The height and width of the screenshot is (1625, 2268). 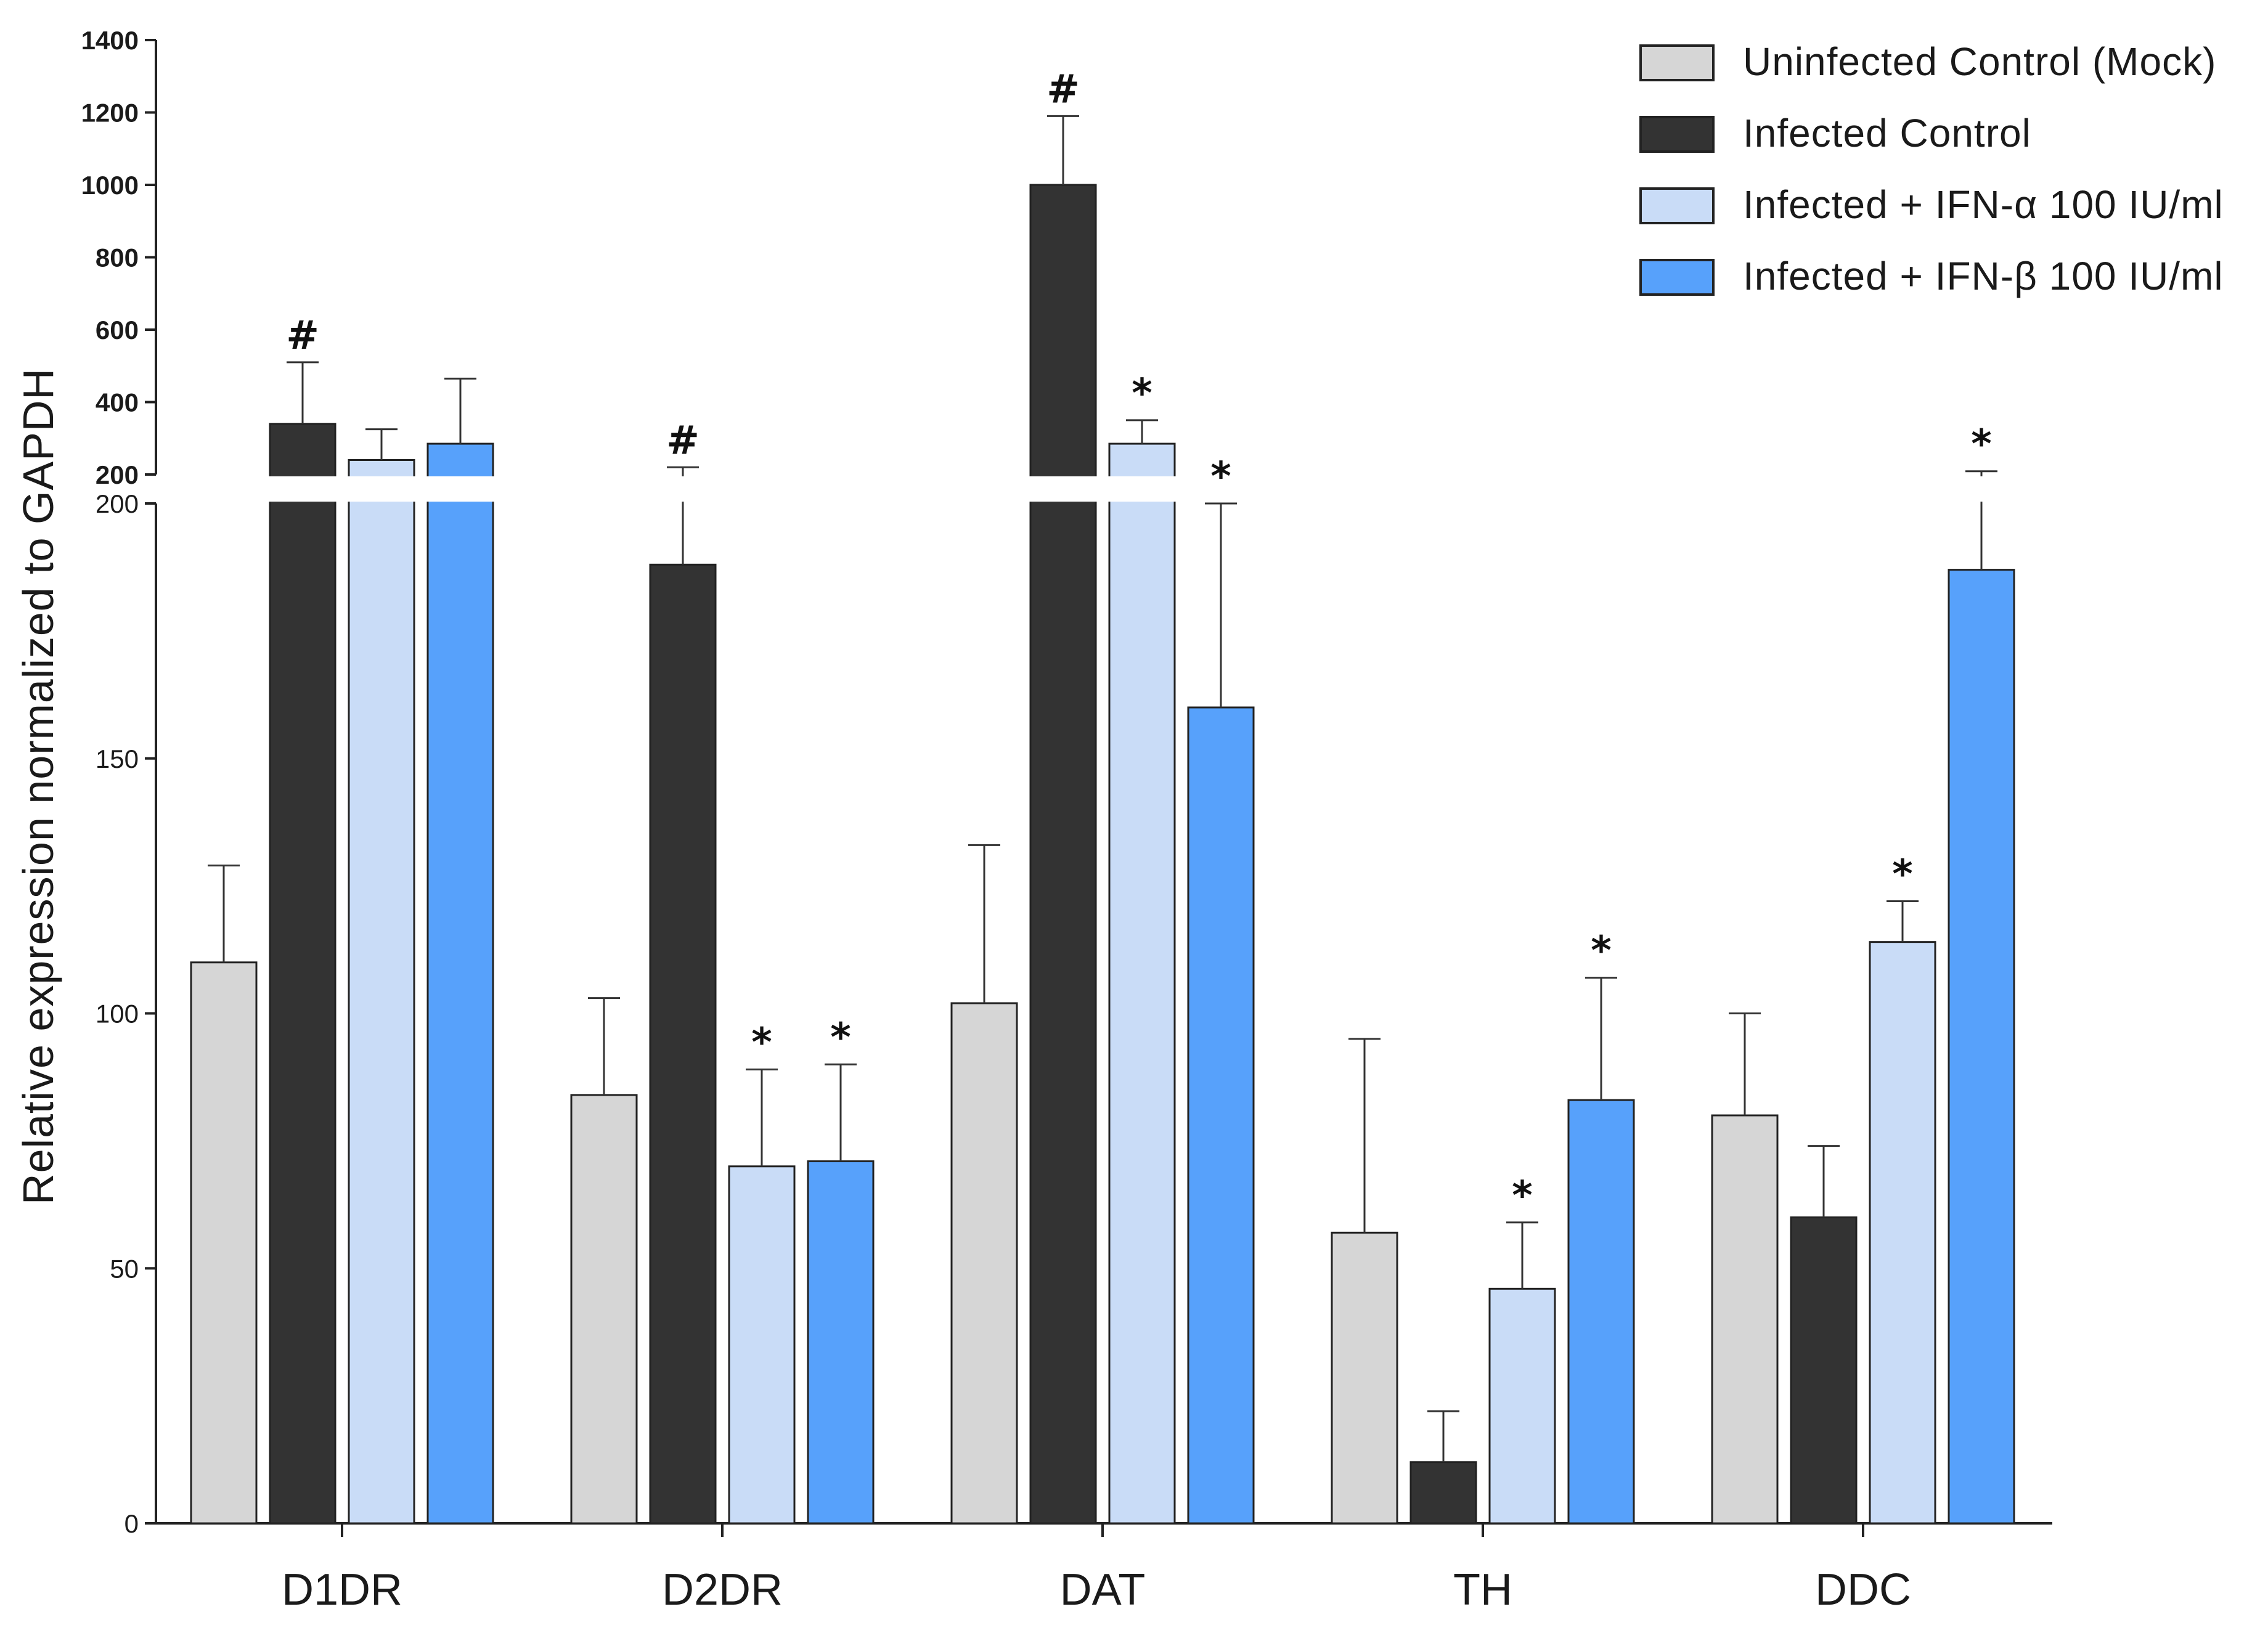 I want to click on axis-break-band, so click(x=1097, y=489).